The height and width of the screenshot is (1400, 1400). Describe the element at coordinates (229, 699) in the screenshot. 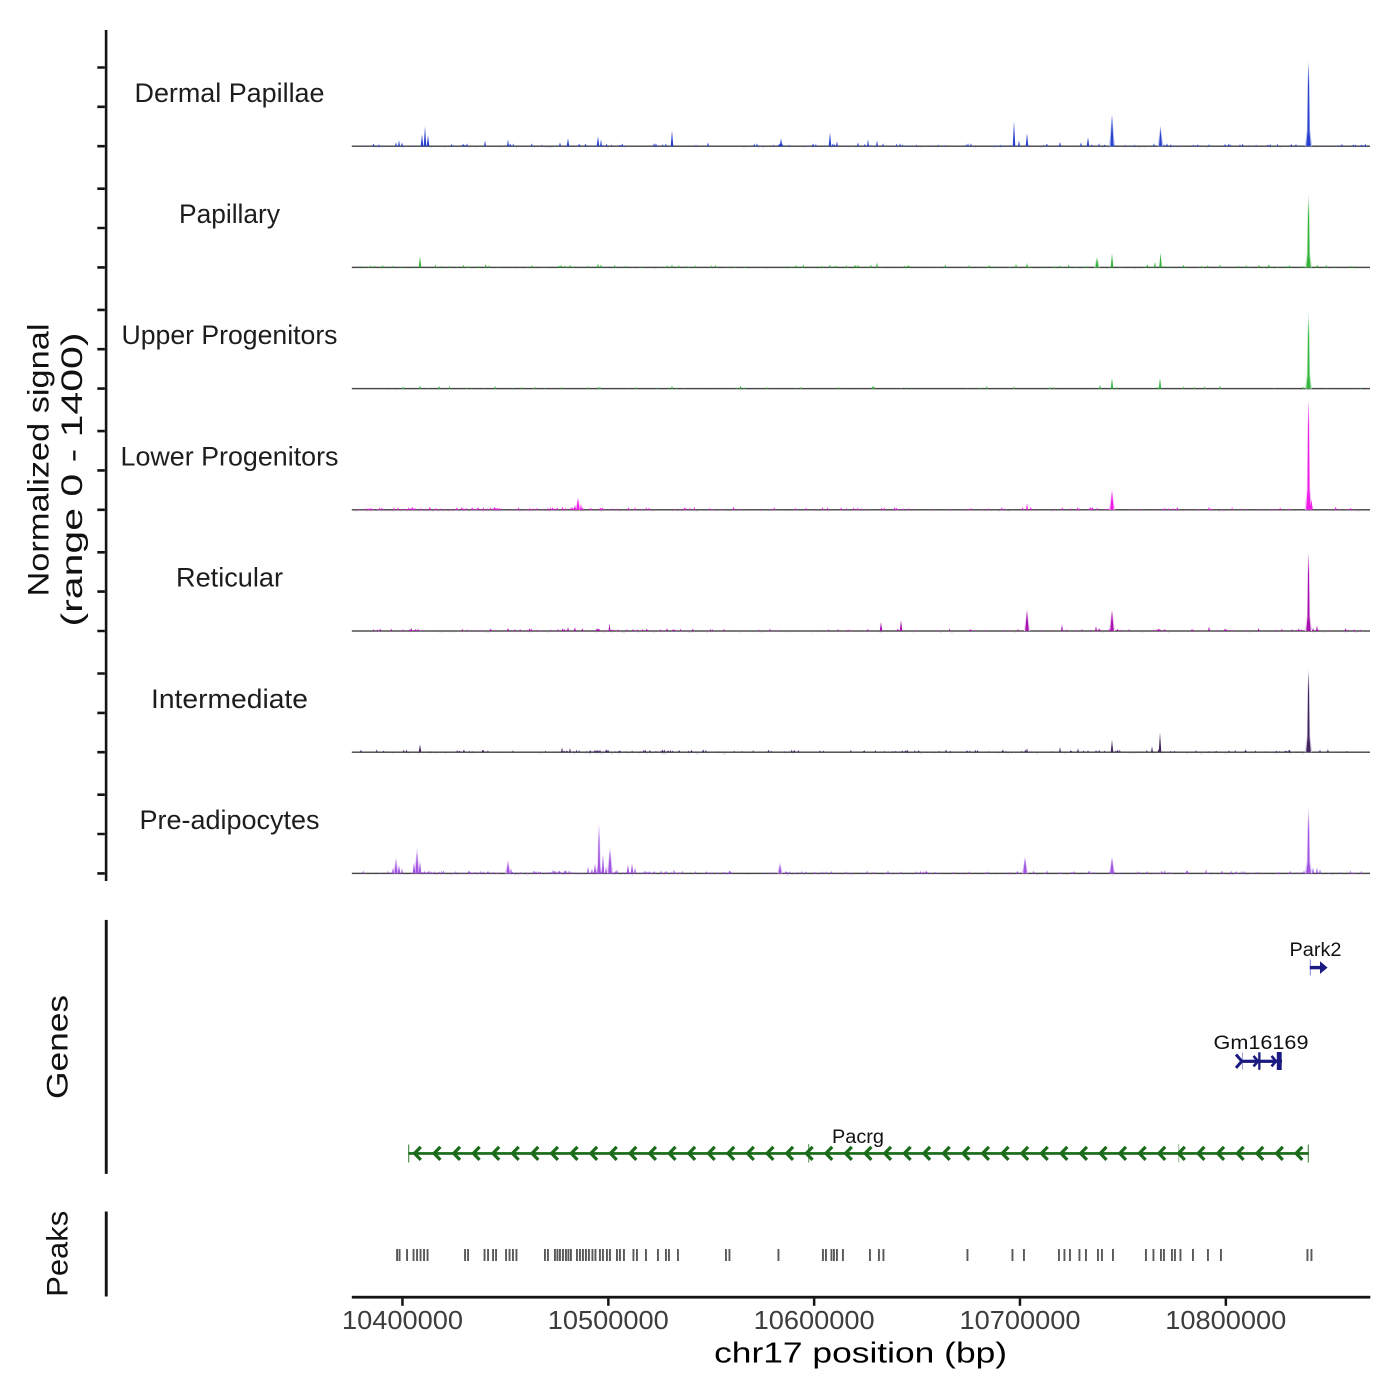

I see `svg-text: Intermediate` at that location.